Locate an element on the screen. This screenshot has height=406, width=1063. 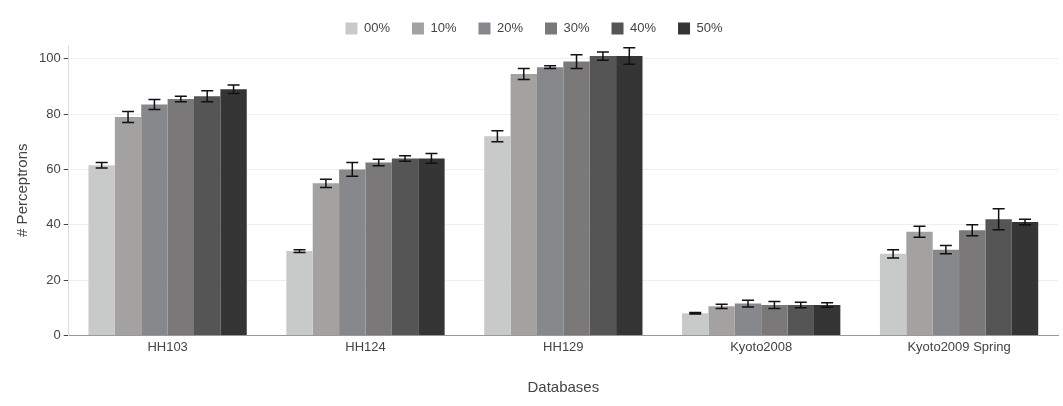
y-tick-label: 80 is located at coordinates (53, 113).